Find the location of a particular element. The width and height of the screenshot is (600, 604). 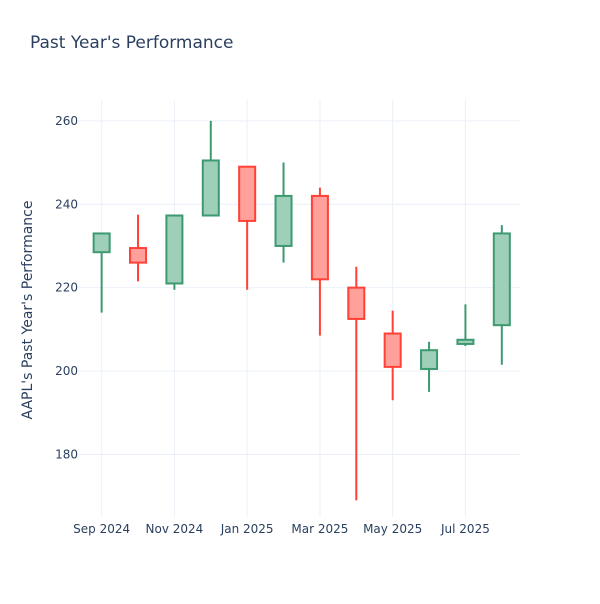

x-tick-label: Jan 2025 is located at coordinates (247, 529).